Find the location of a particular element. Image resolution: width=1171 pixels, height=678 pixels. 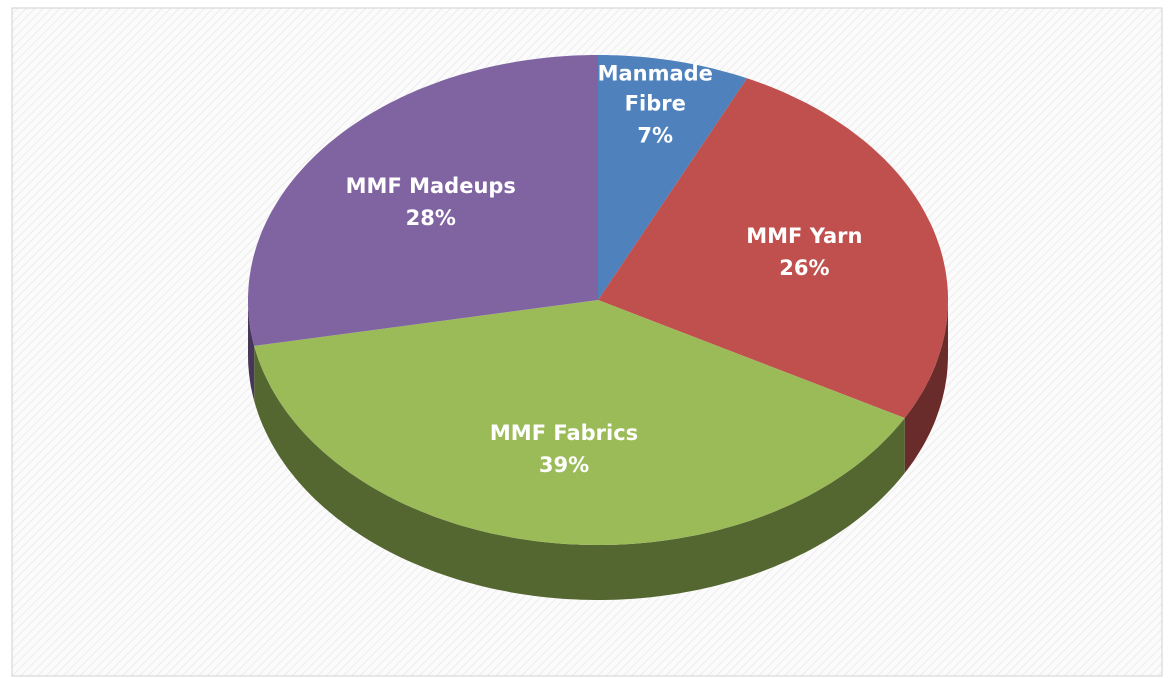

data-label-name: Manmade Fibre is located at coordinates (655, 89).